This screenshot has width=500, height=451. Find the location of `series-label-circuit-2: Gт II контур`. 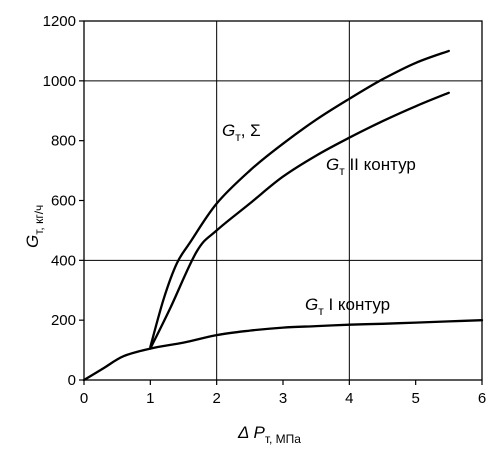

series-label-circuit-2: Gт II контур is located at coordinates (371, 166).